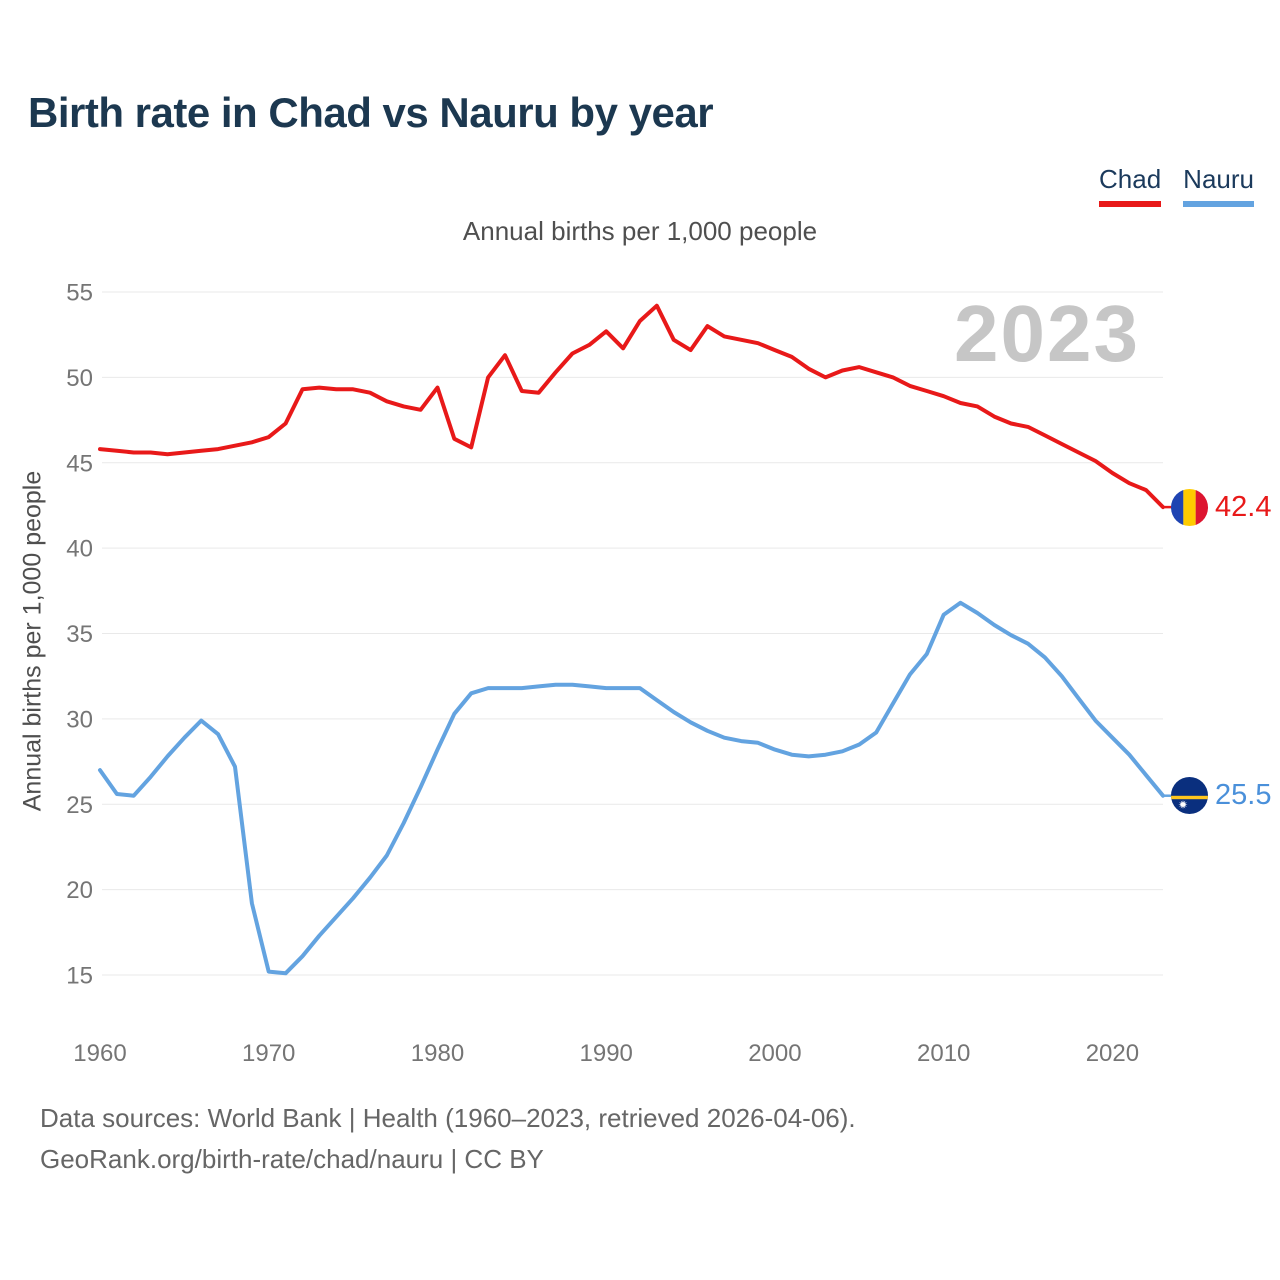 This screenshot has height=1280, width=1280. What do you see at coordinates (268, 1053) in the screenshot?
I see `svg-text: 1970` at bounding box center [268, 1053].